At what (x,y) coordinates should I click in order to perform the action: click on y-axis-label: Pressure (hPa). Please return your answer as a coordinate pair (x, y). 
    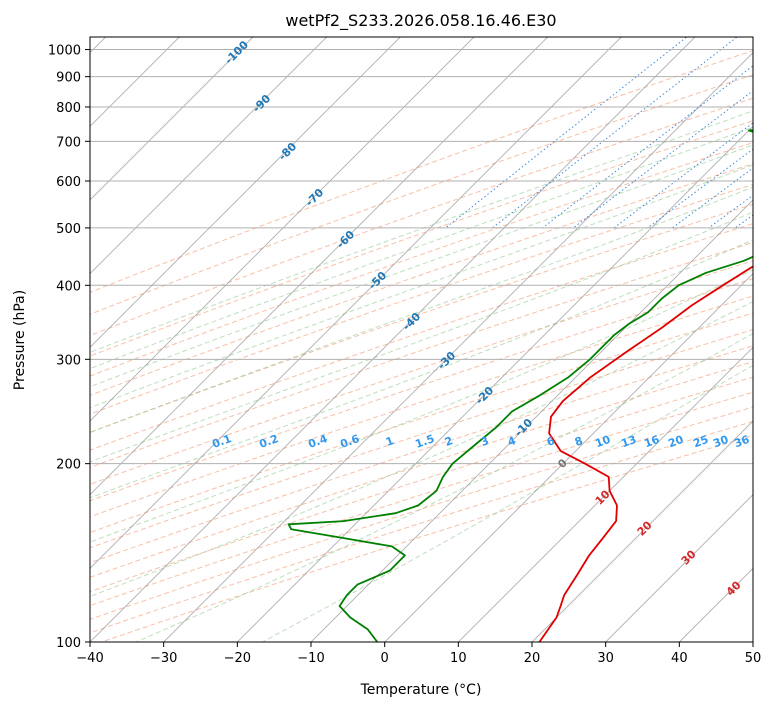
    Looking at the image, I should click on (20, 340).